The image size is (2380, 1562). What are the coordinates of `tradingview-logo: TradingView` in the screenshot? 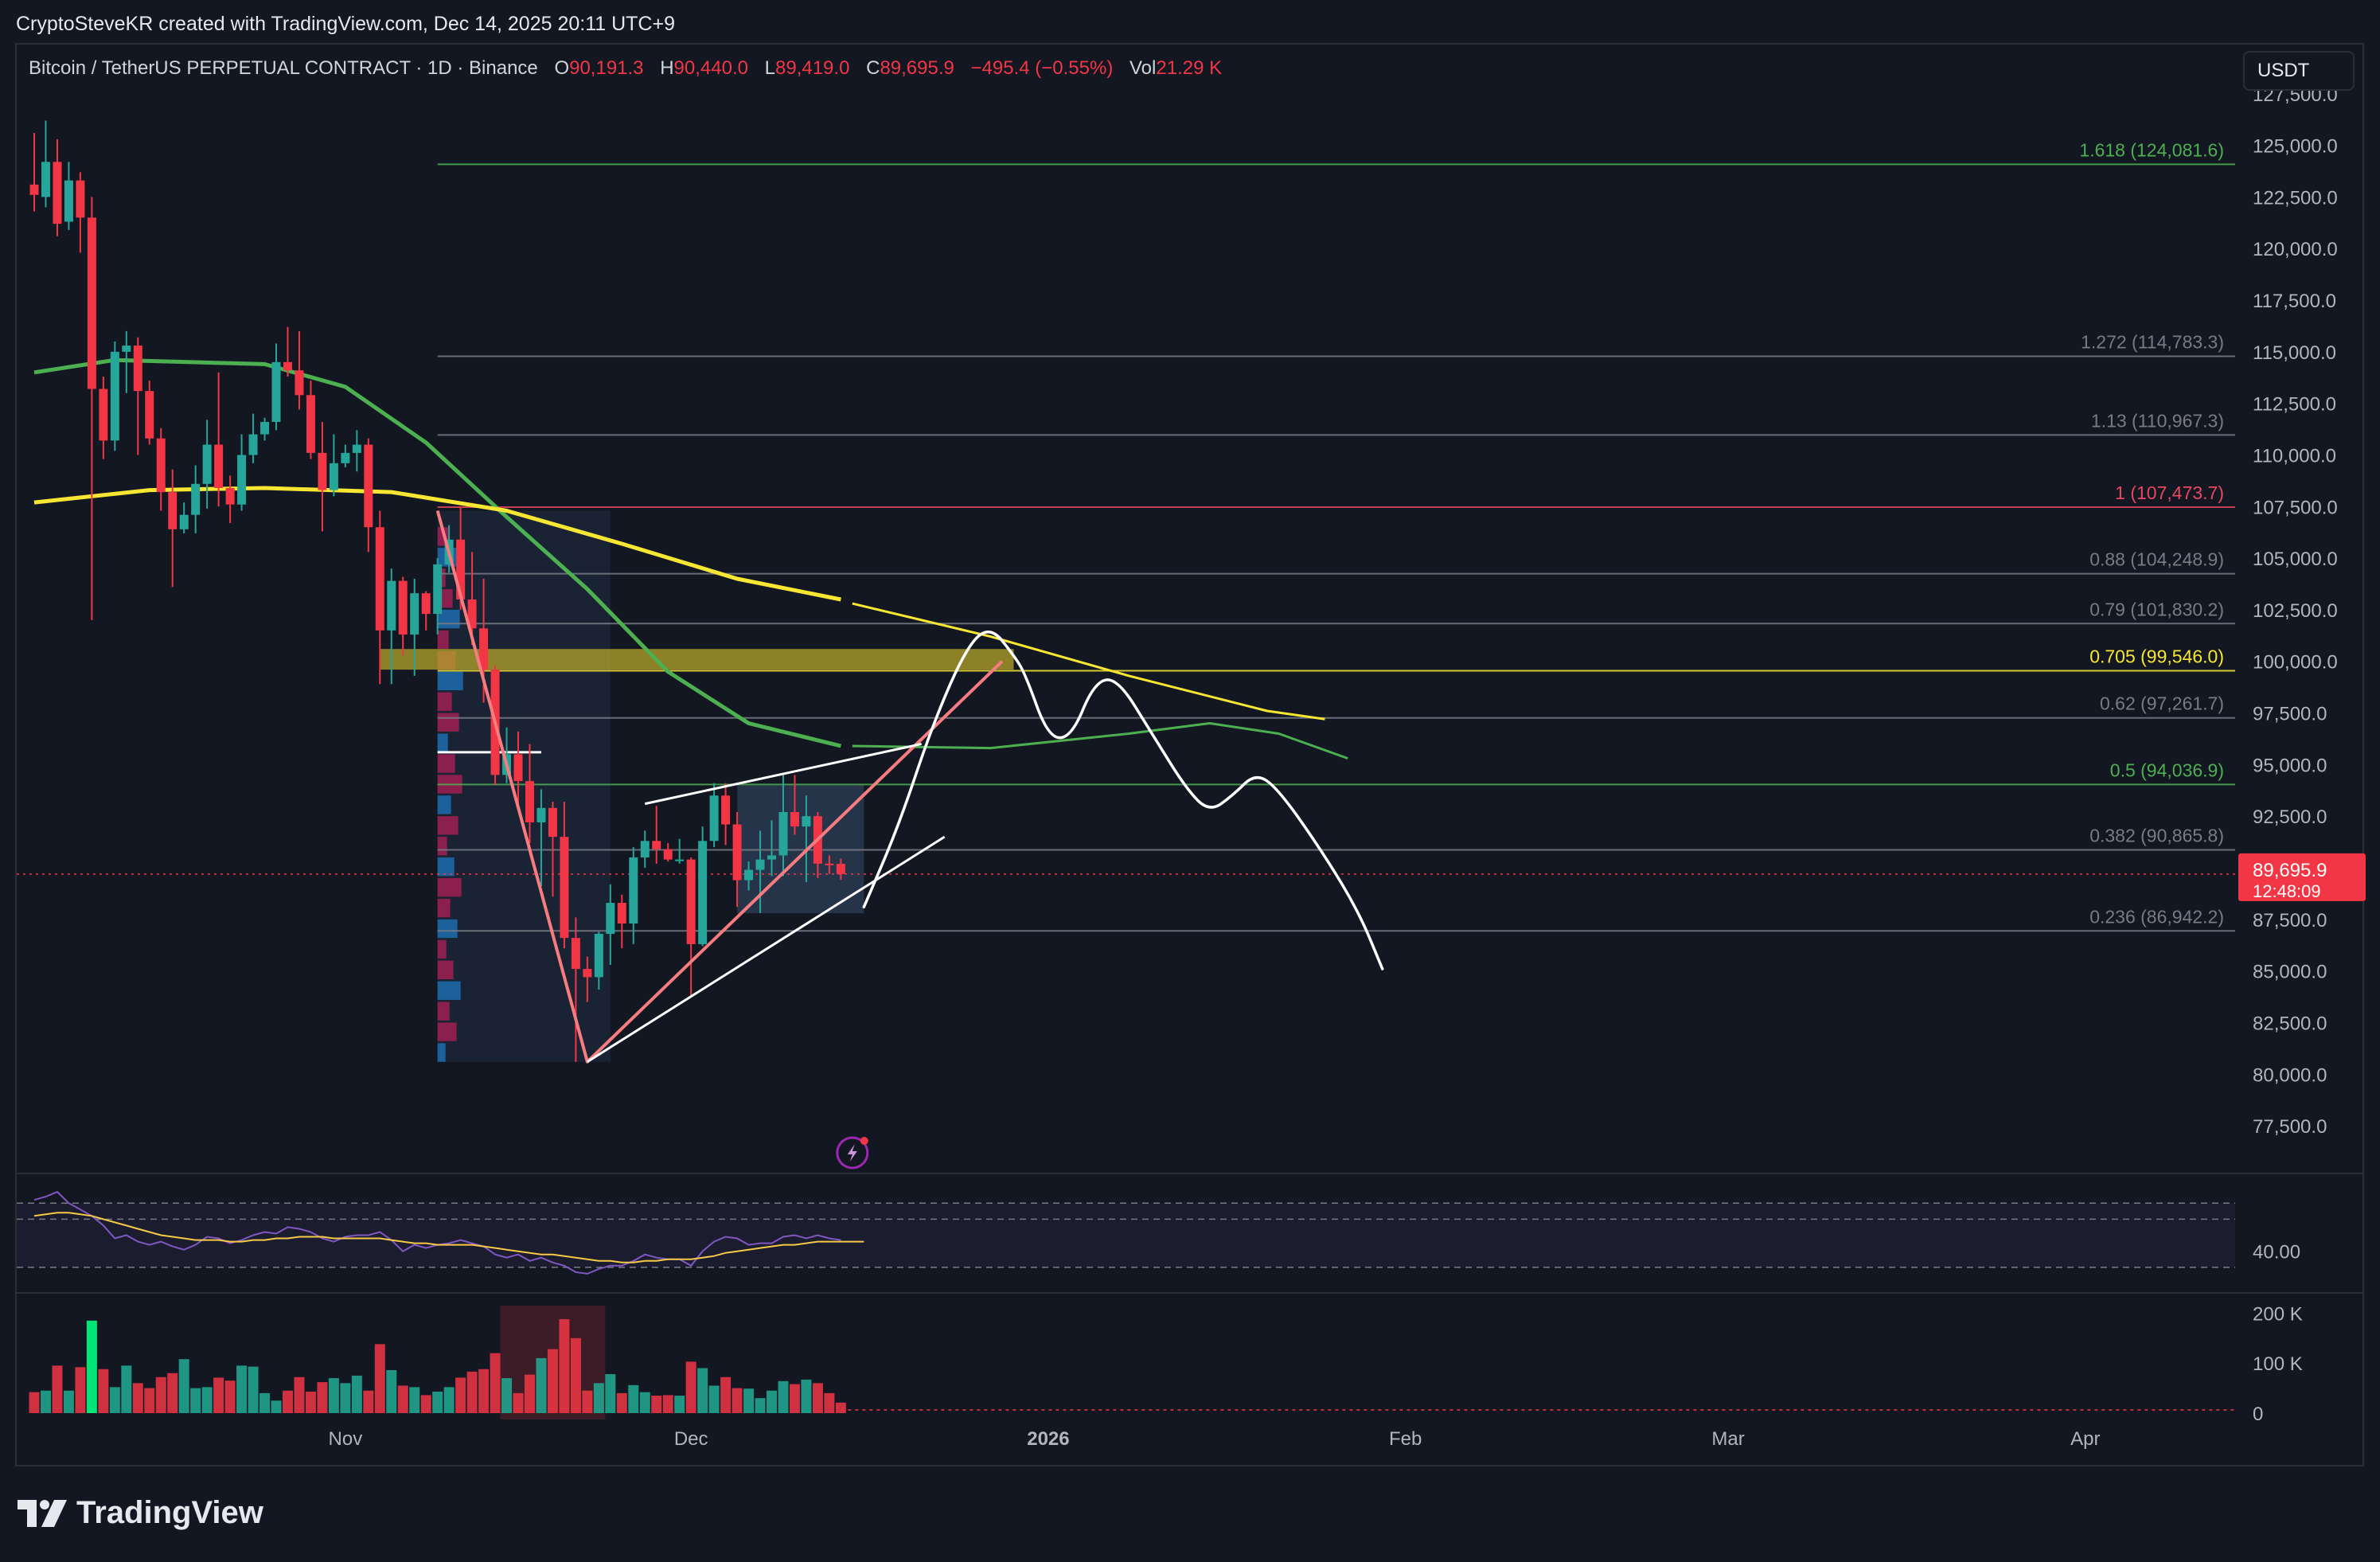 It's located at (140, 1513).